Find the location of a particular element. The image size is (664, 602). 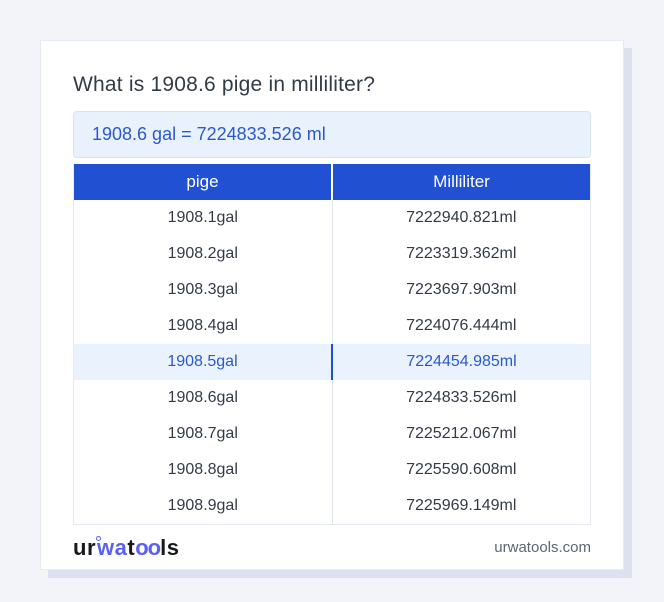

logo-segment: ls is located at coordinates (170, 547).